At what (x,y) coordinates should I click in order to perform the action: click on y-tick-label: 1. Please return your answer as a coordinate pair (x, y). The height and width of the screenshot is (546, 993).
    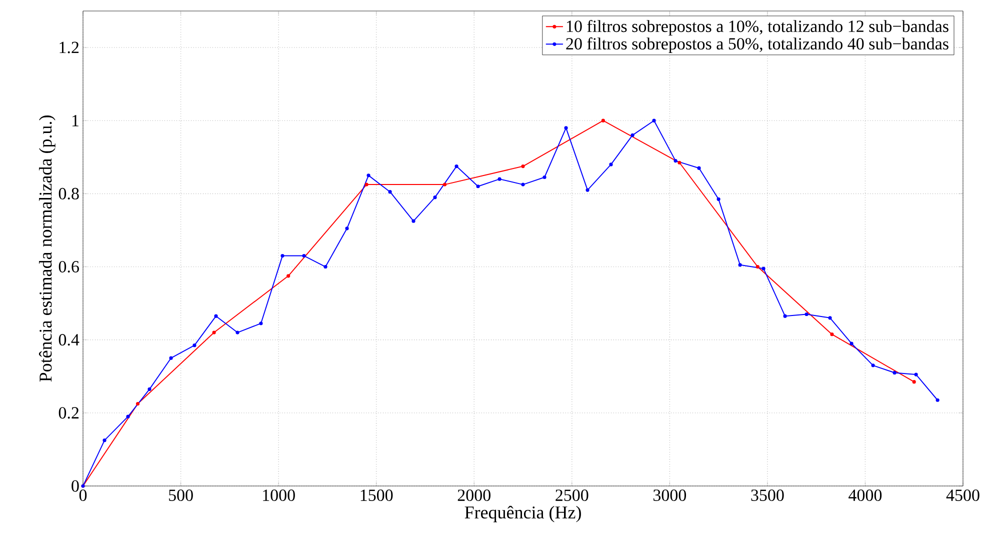
    Looking at the image, I should click on (75, 120).